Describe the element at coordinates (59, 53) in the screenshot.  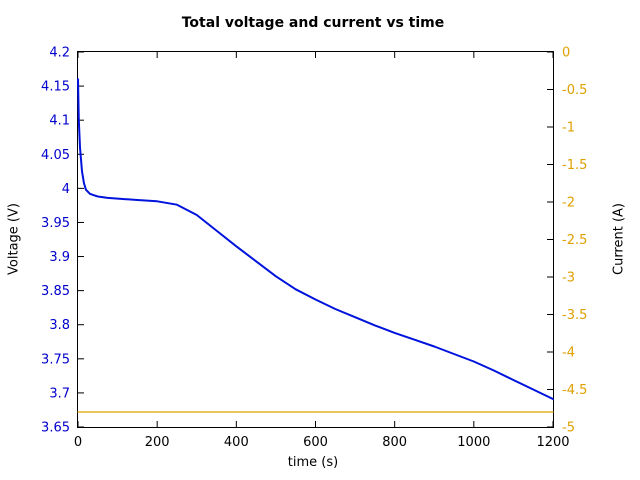
I see `left-y-tick-label: 4.2` at that location.